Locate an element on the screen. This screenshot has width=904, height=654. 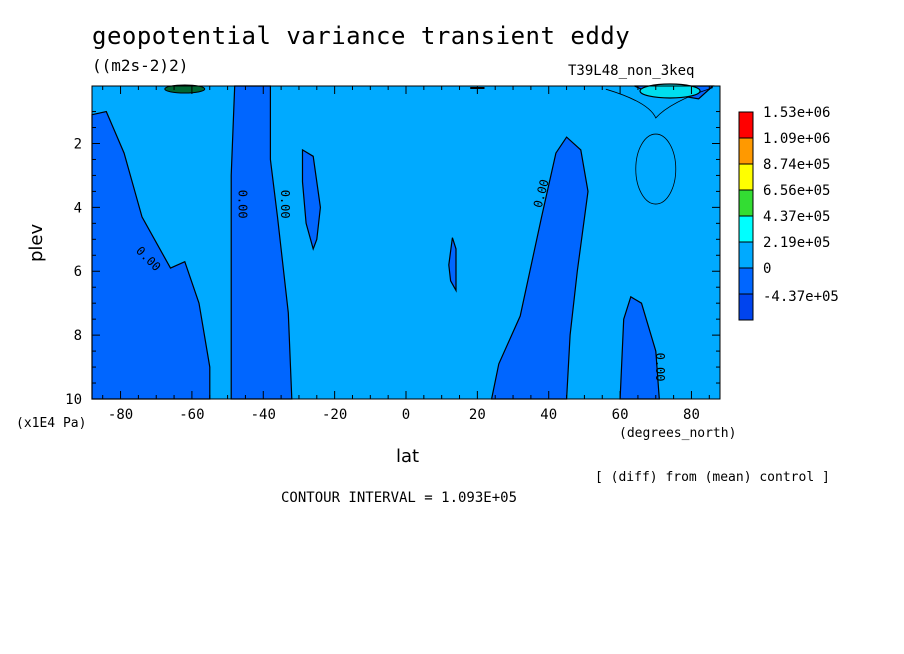
x-tick-label: -40 is located at coordinates (263, 415).